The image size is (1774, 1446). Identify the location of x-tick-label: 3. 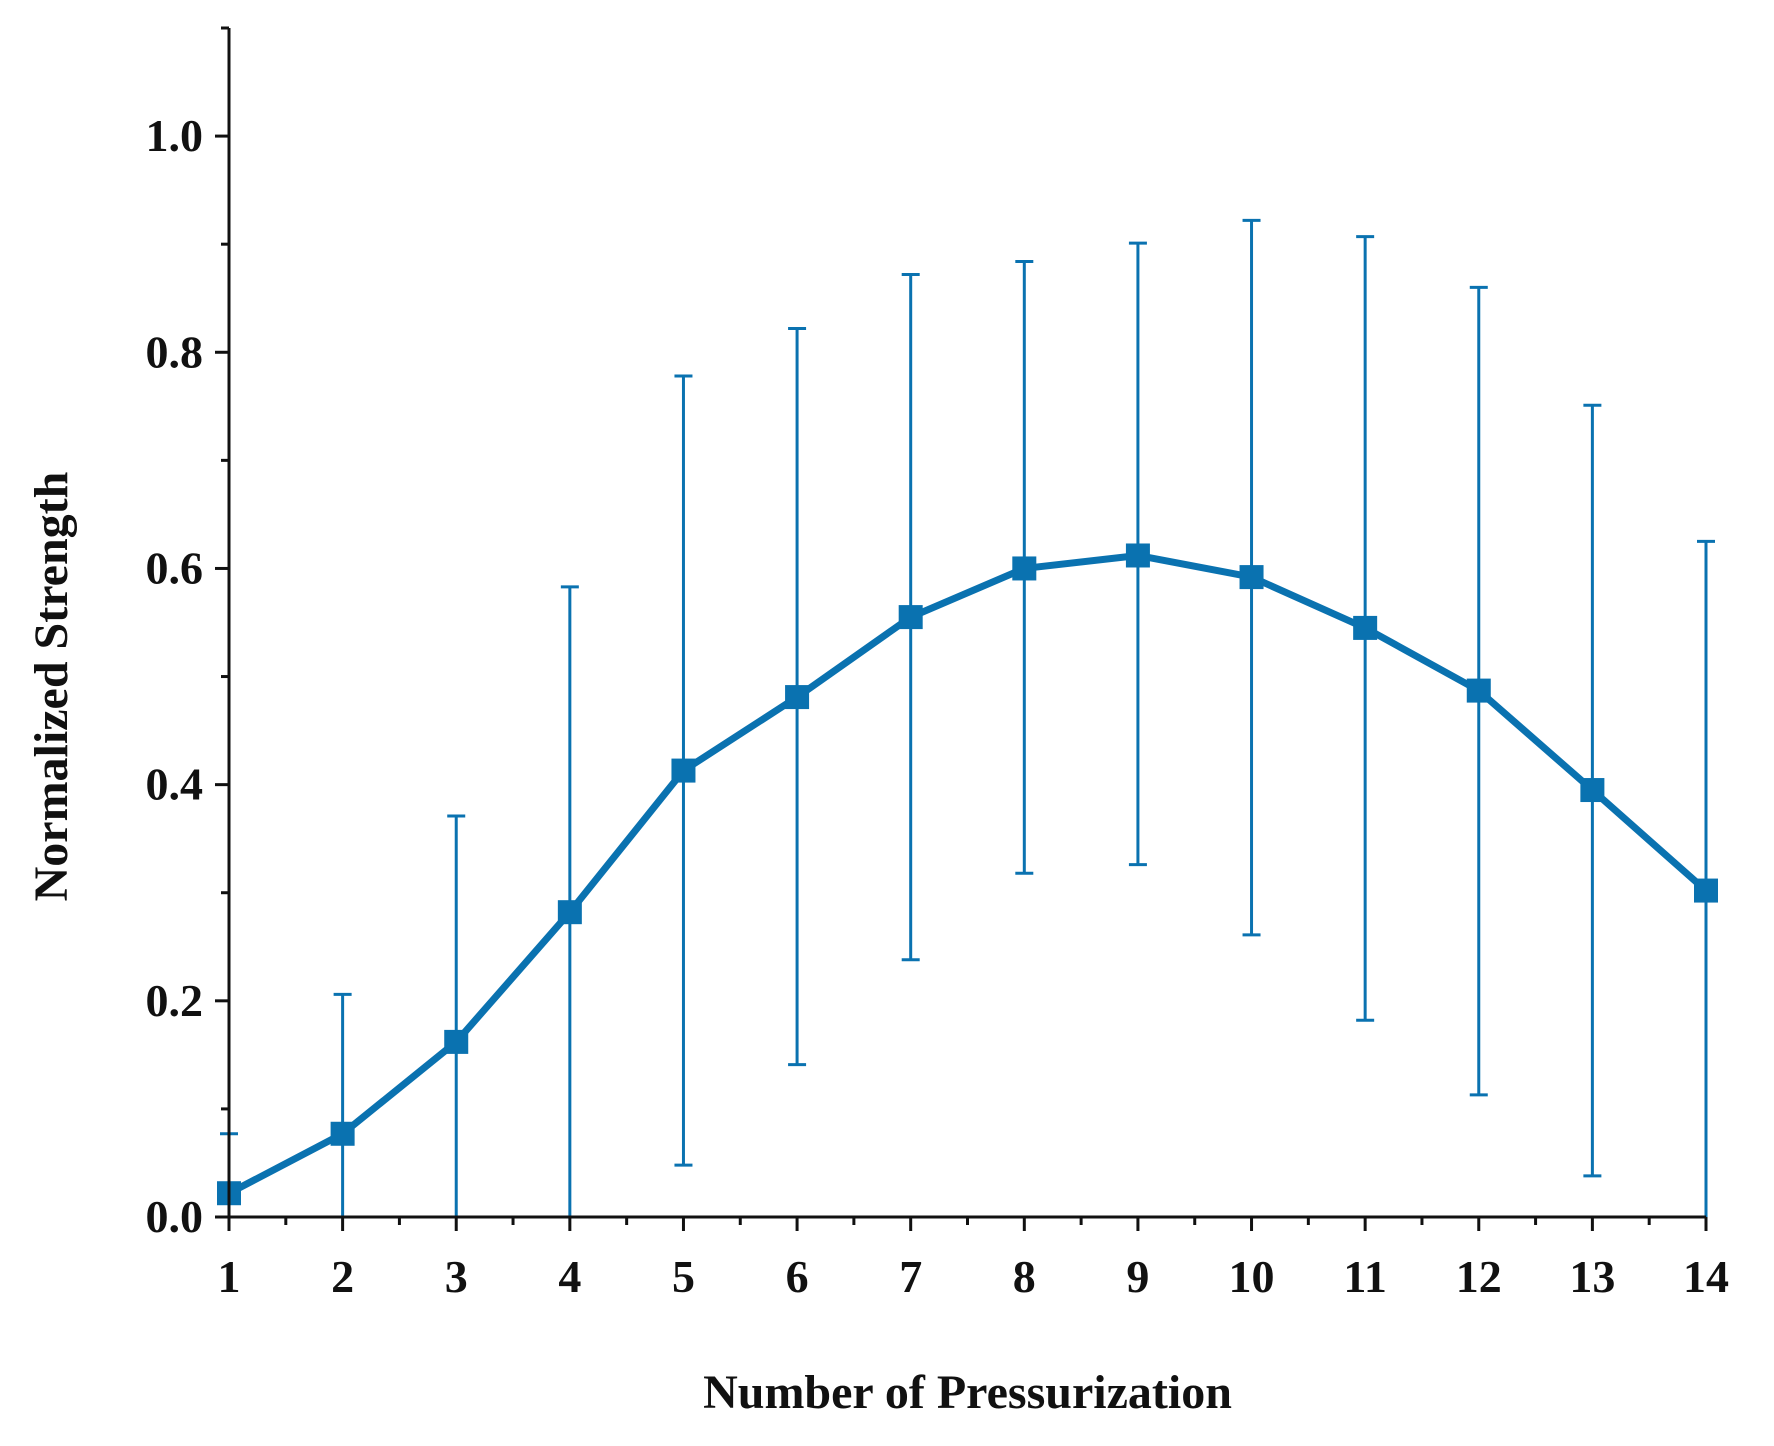
(456, 1276).